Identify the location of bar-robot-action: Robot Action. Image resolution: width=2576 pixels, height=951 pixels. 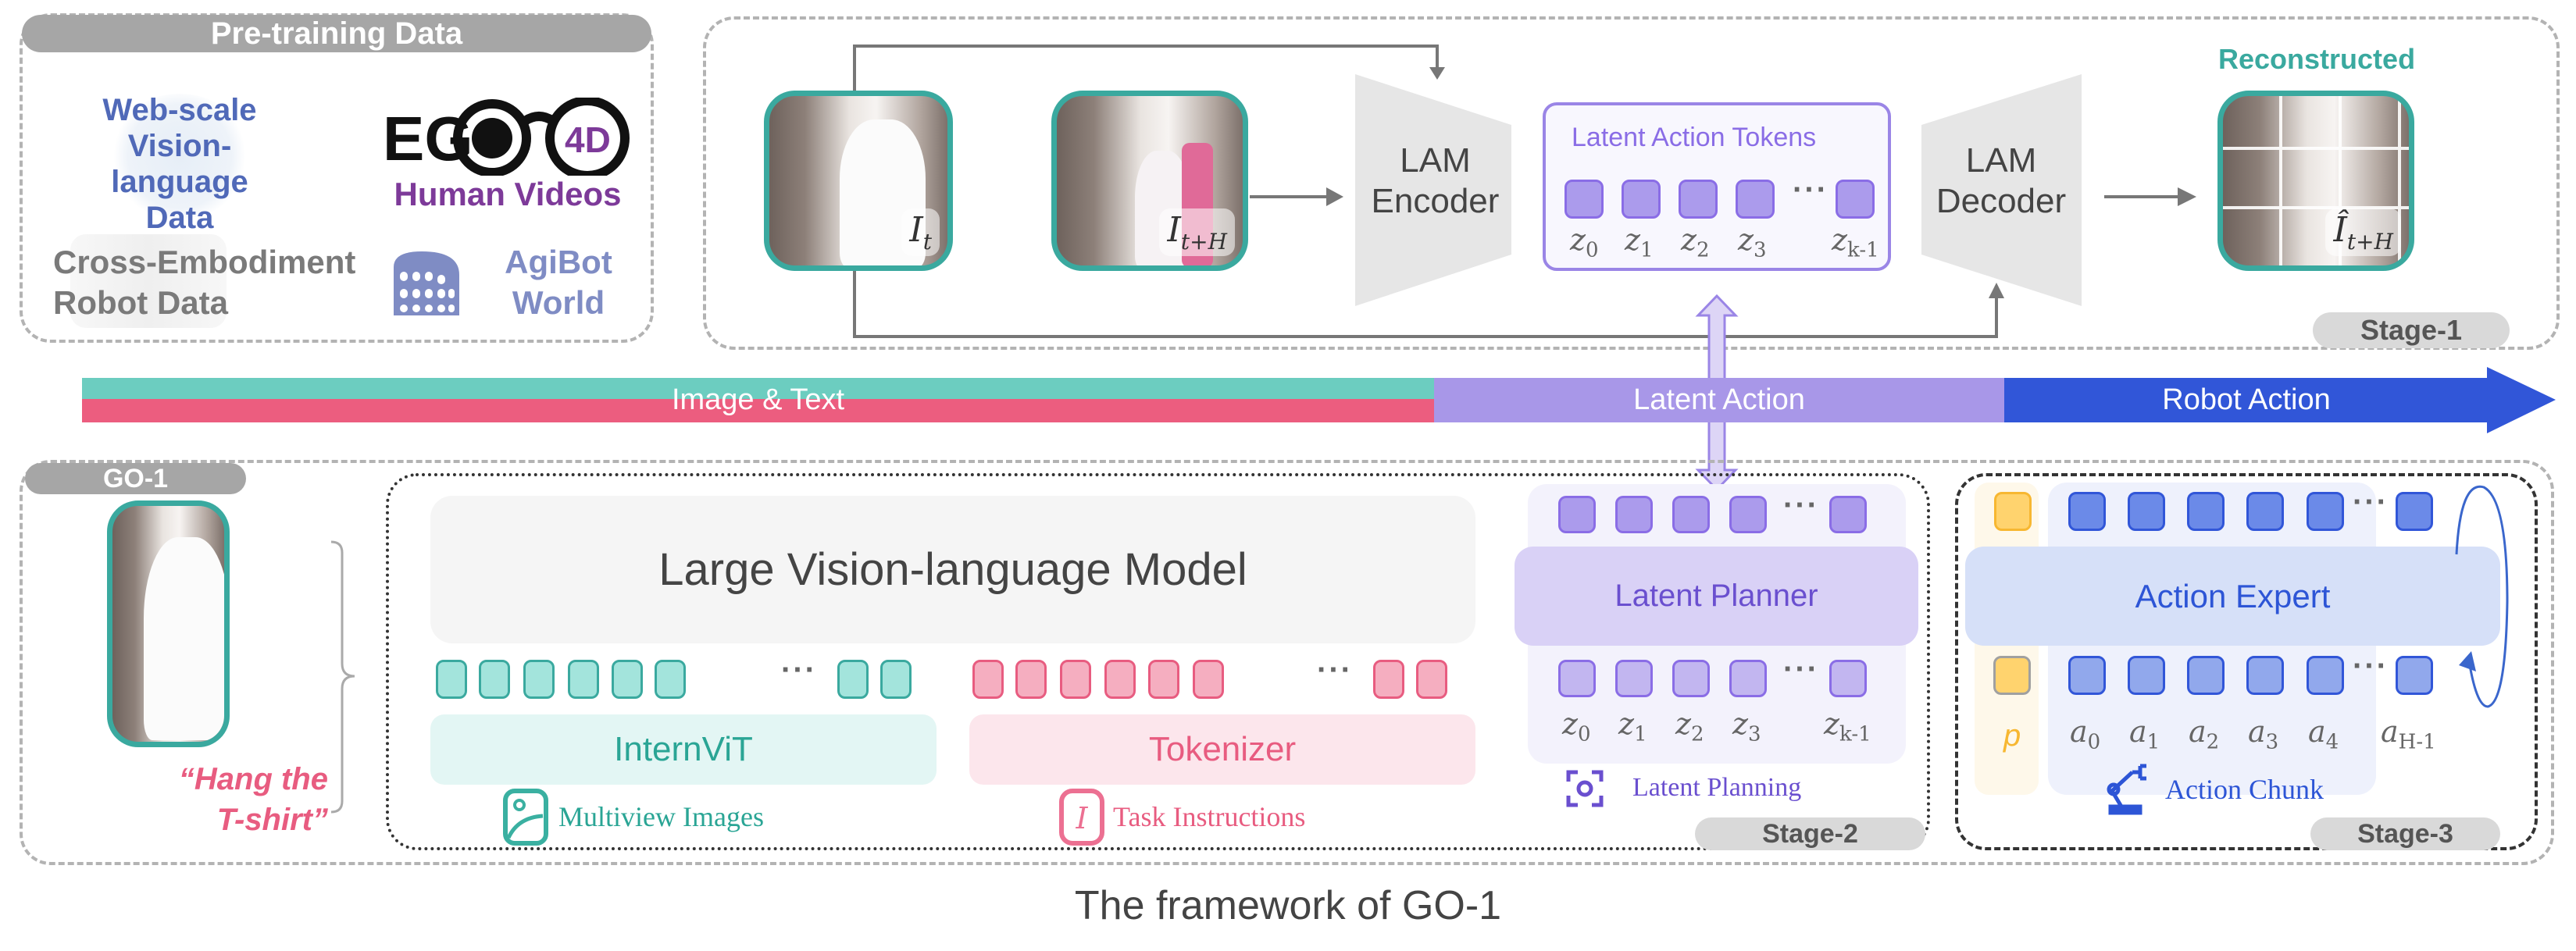
(2246, 400).